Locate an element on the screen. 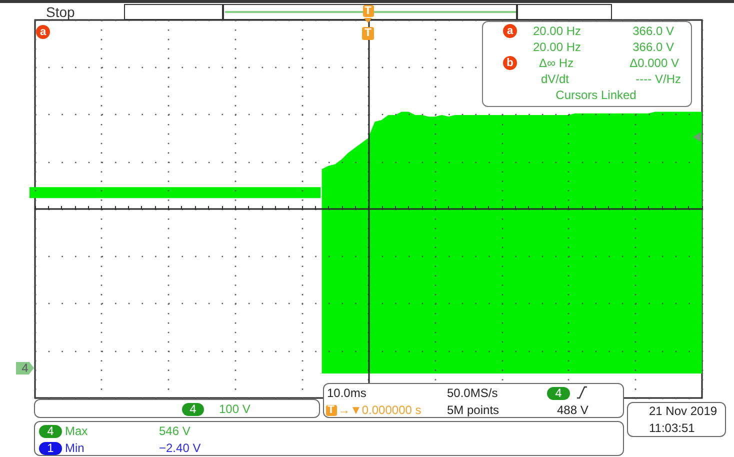  text: 50.0MS/s is located at coordinates (472, 393).